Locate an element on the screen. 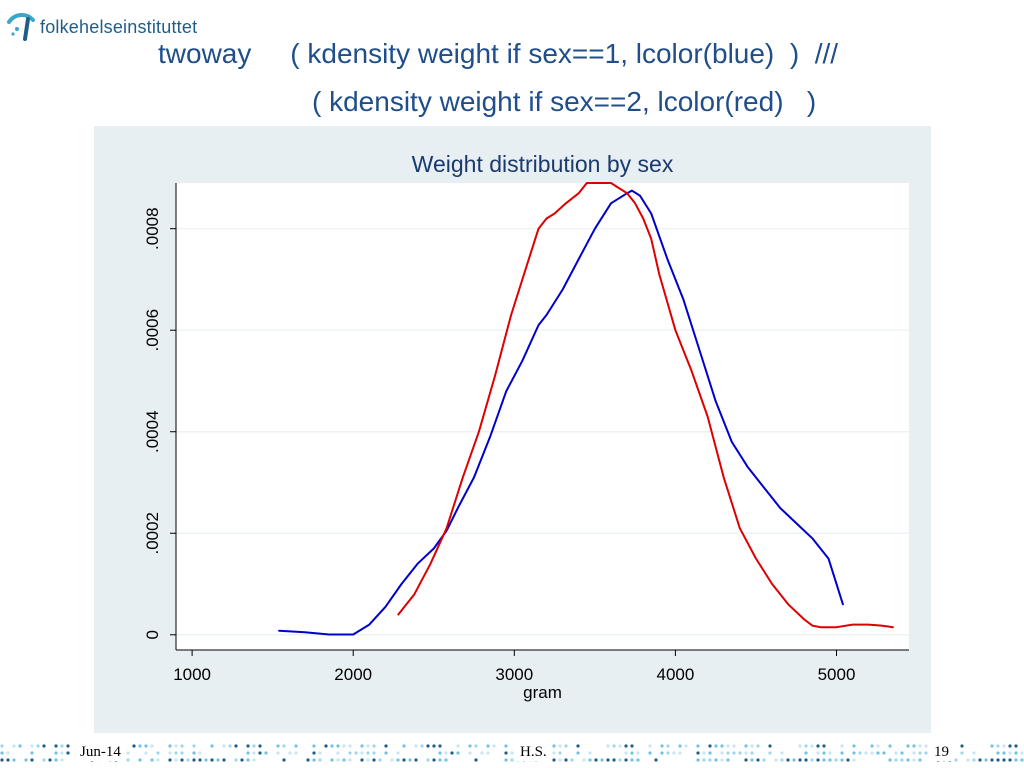 The height and width of the screenshot is (768, 1024). y-tick-label: .0006 is located at coordinates (152, 330).